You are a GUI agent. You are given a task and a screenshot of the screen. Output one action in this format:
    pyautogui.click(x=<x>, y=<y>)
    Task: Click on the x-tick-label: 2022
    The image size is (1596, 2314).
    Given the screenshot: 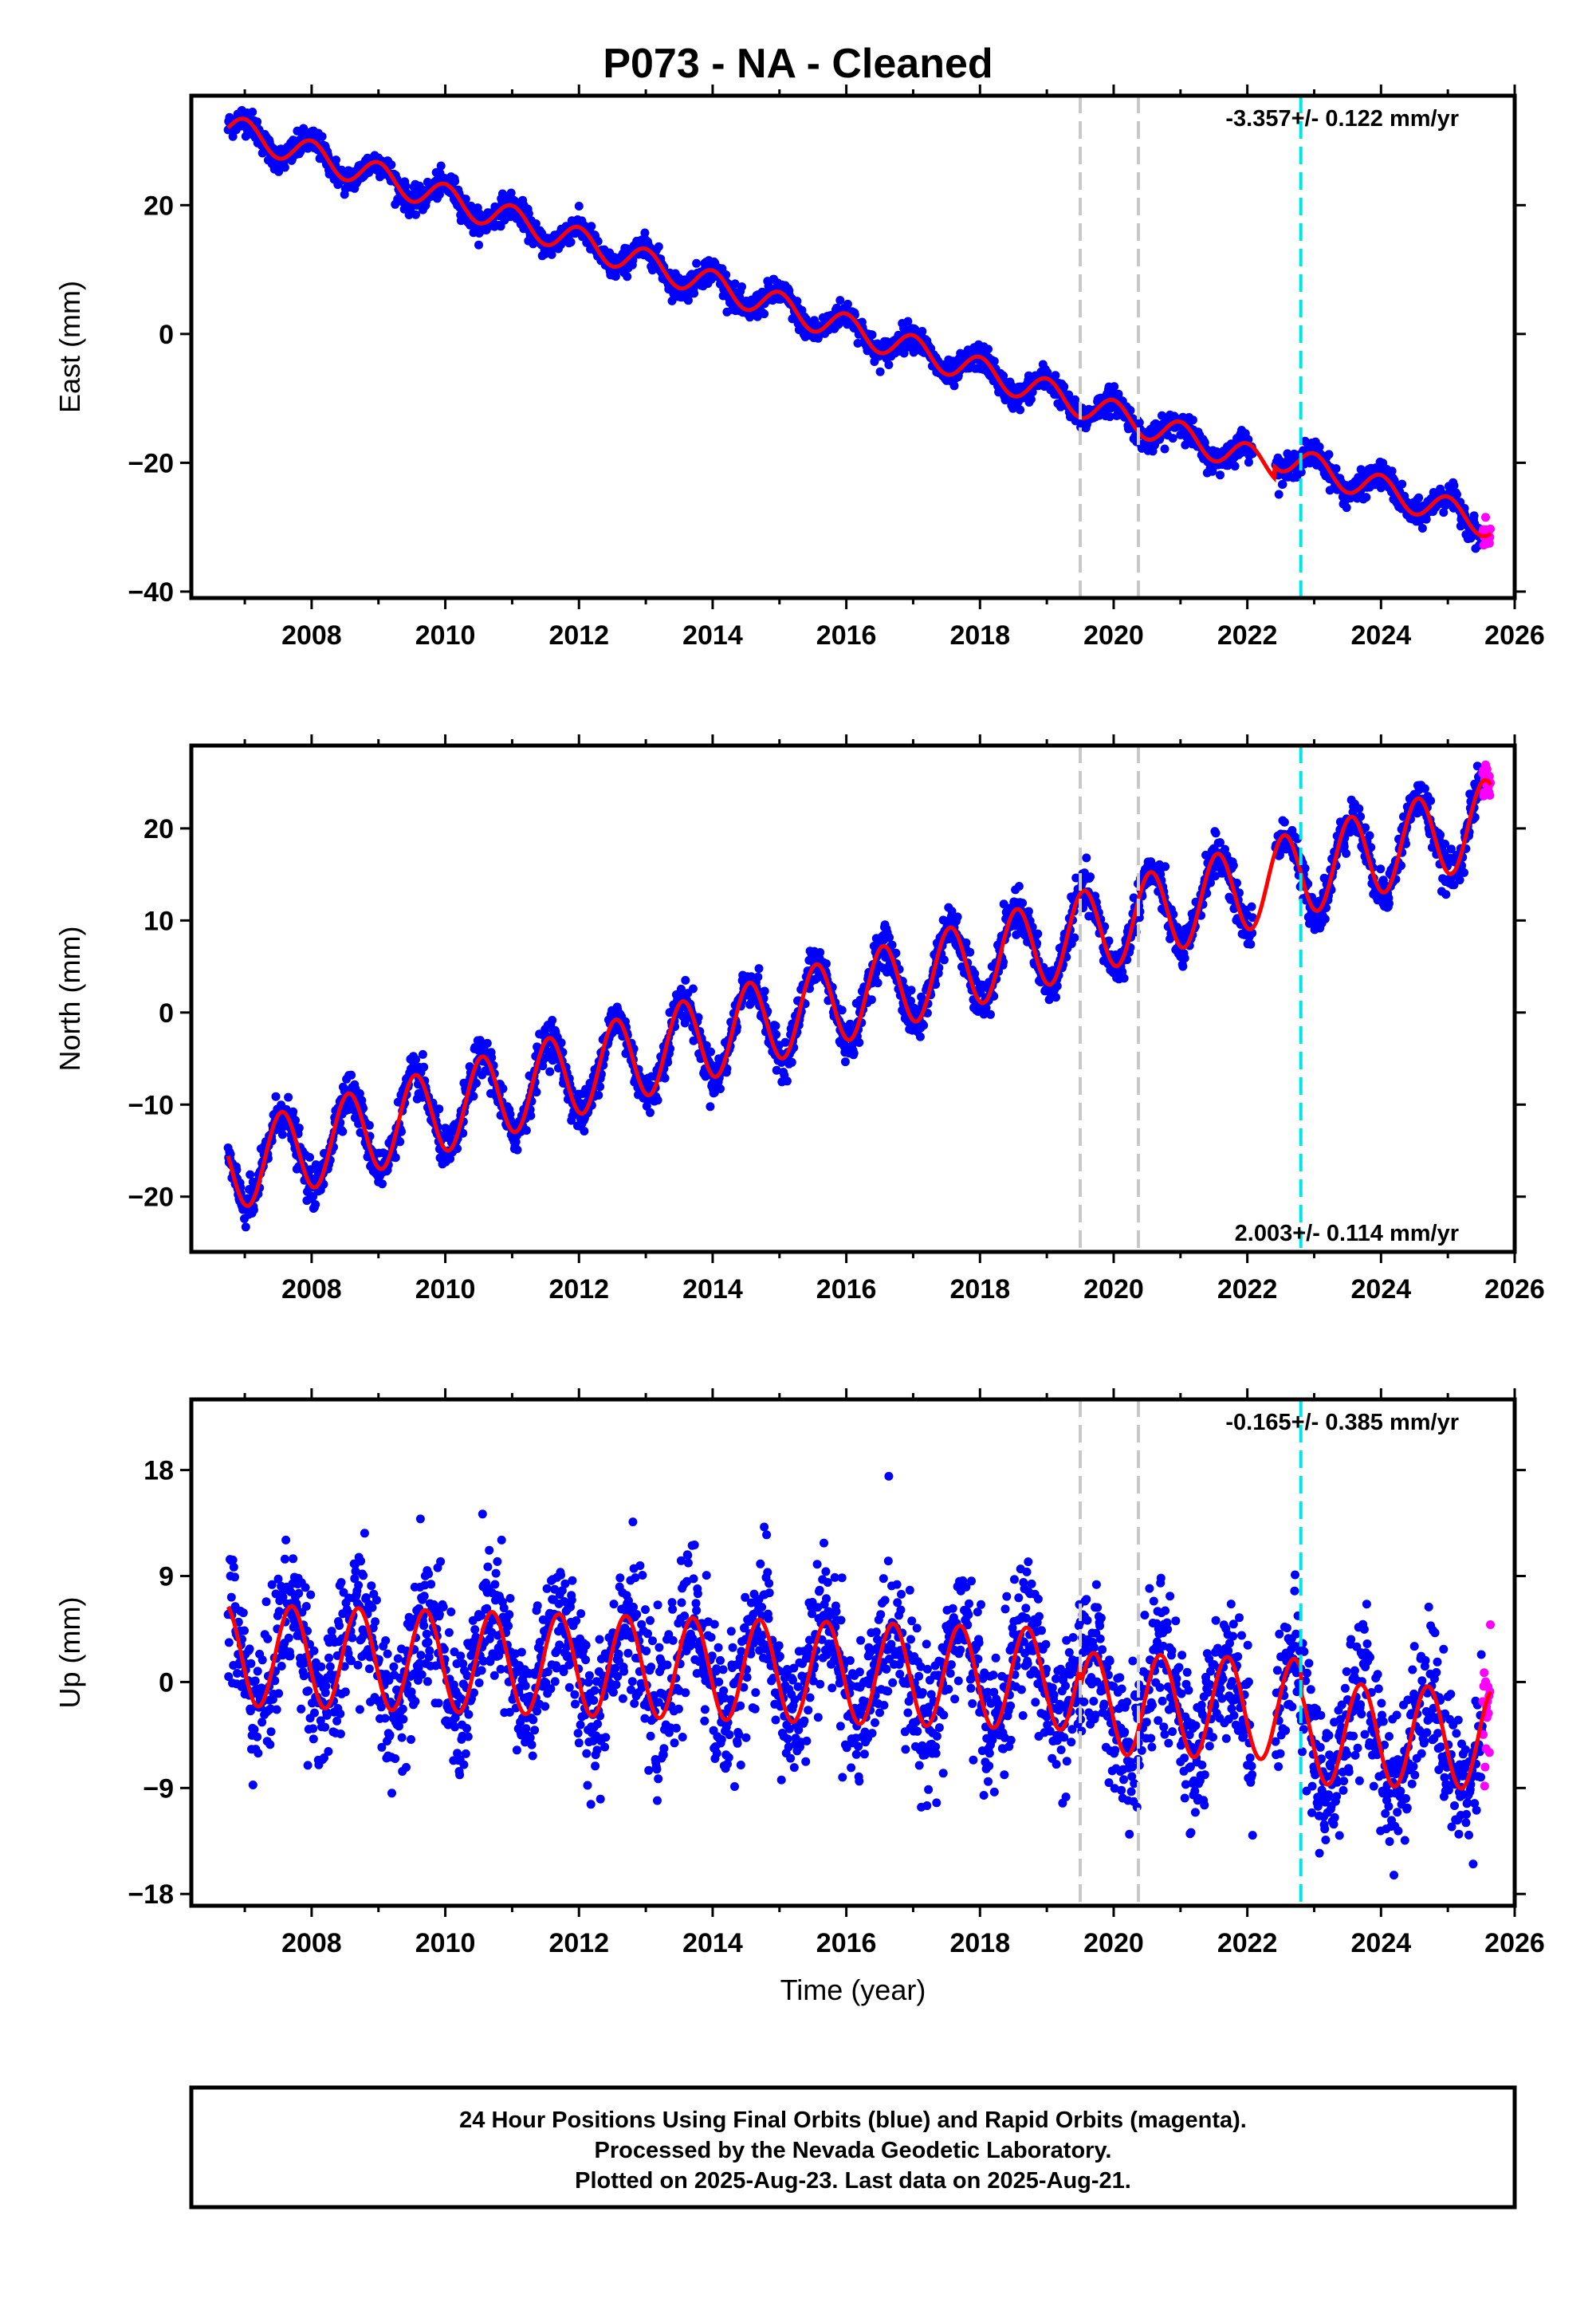 What is the action you would take?
    pyautogui.click(x=1247, y=635)
    